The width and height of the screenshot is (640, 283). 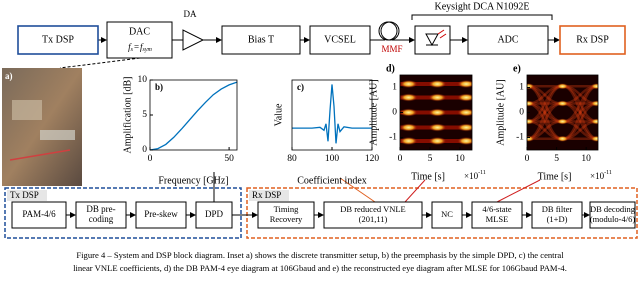 I want to click on formula-part: =, so click(x=136, y=47).